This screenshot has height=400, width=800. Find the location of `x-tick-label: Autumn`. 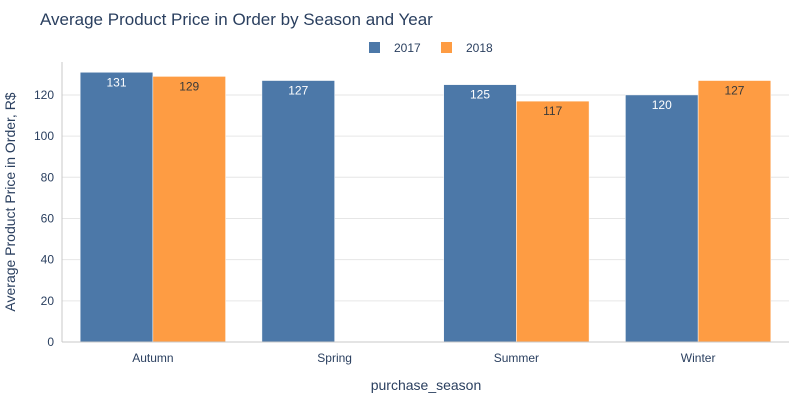

x-tick-label: Autumn is located at coordinates (152, 358).